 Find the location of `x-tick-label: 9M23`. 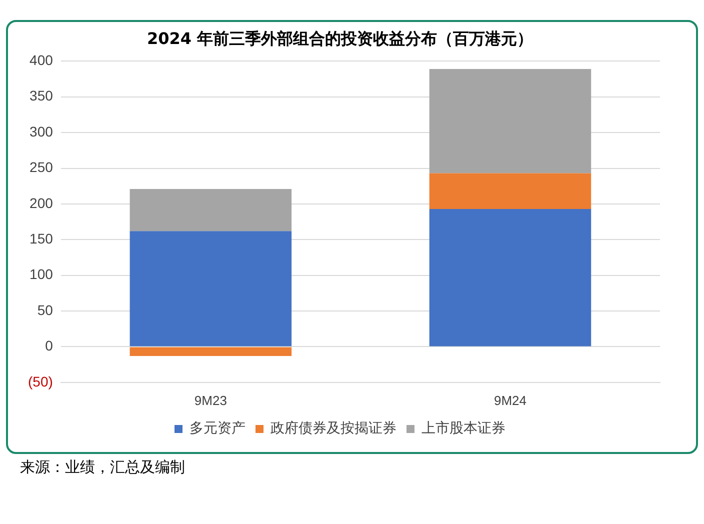

x-tick-label: 9M23 is located at coordinates (210, 400).